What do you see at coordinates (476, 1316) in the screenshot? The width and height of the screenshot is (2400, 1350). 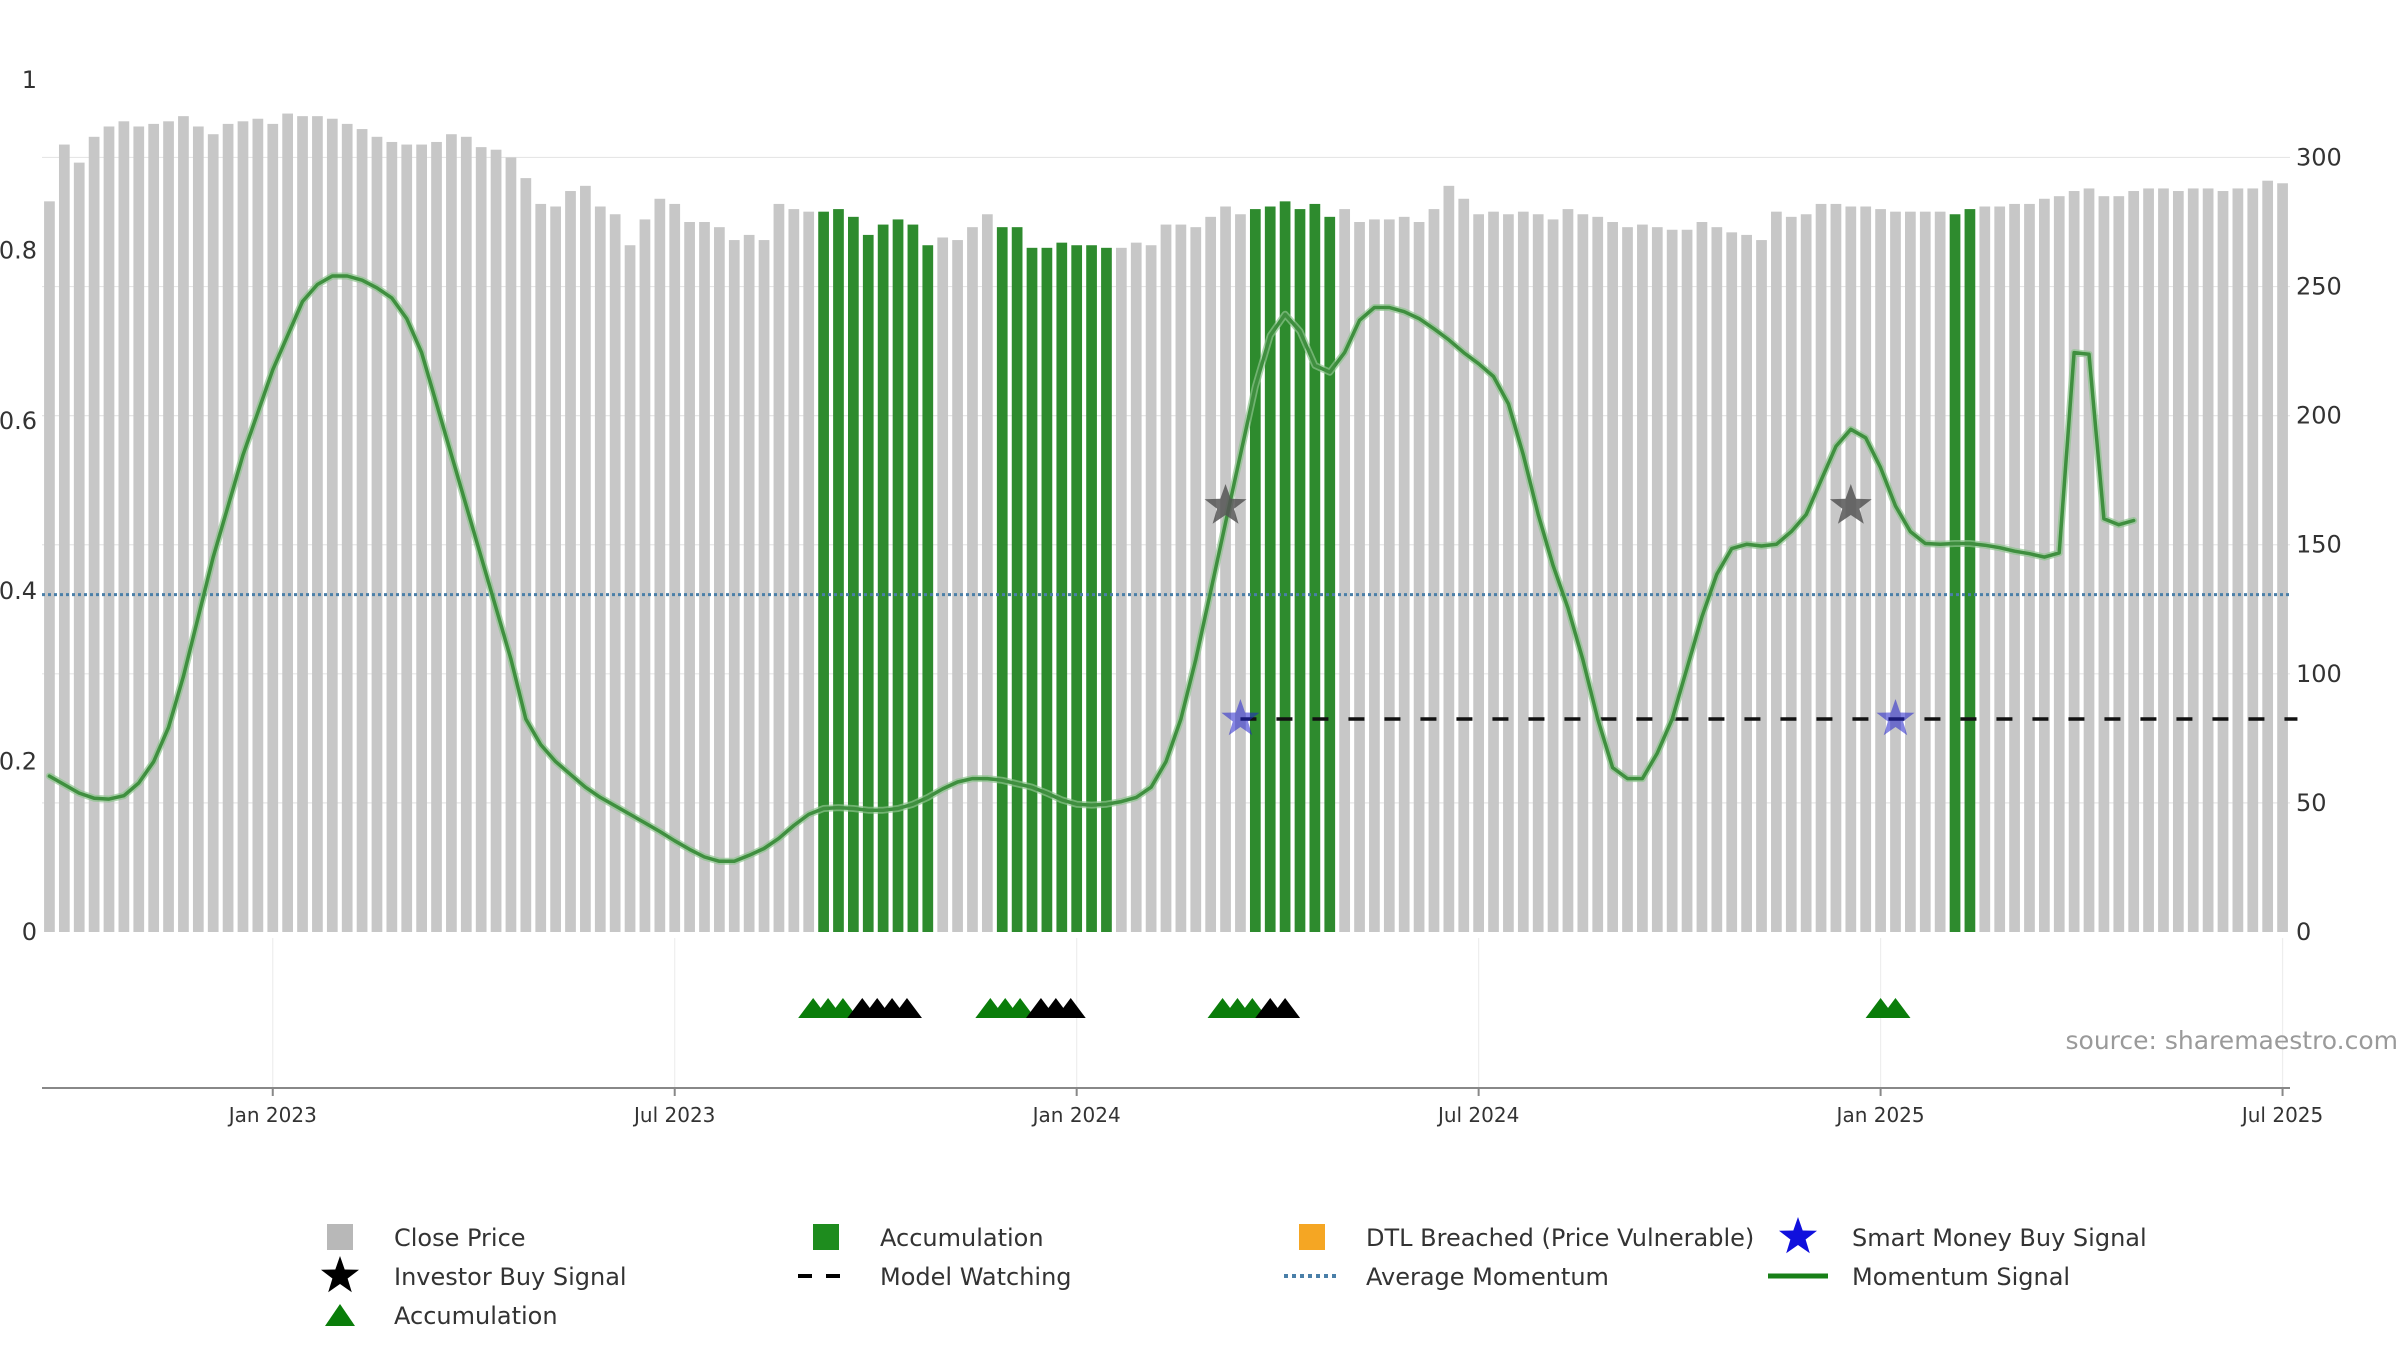 I see `legend-label: Accumulation` at bounding box center [476, 1316].